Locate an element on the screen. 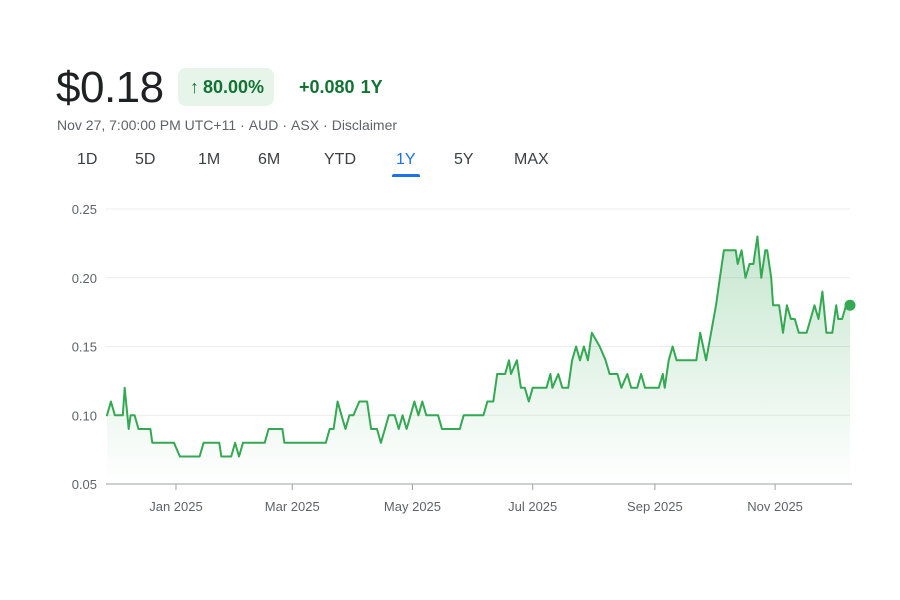 This screenshot has height=600, width=900. change-percent-value: 80.00% is located at coordinates (234, 86).